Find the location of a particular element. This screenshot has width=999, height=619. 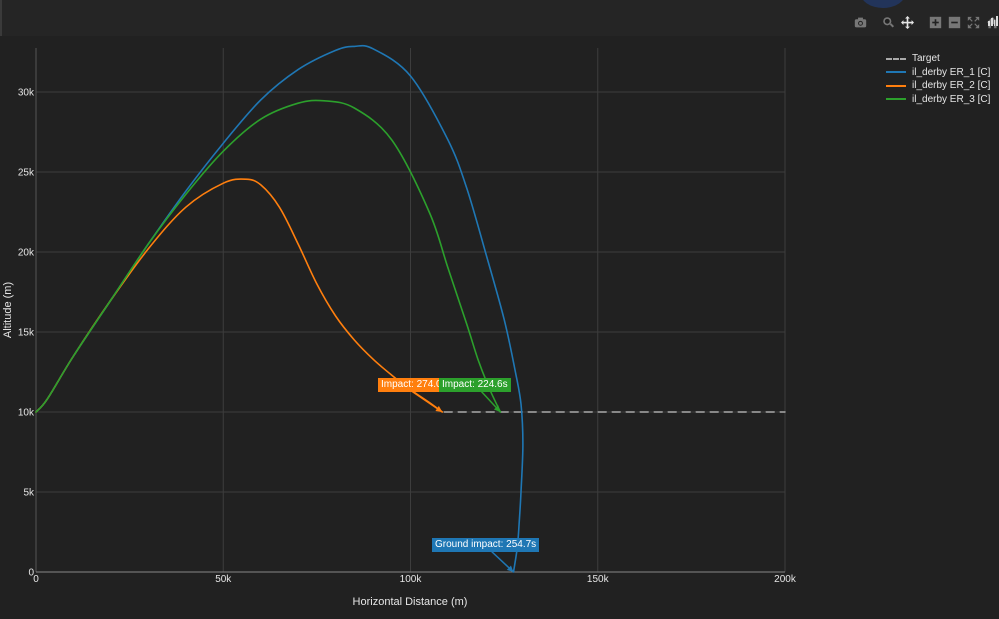

legend-label: il_derby ER_1 [C] is located at coordinates (951, 72).